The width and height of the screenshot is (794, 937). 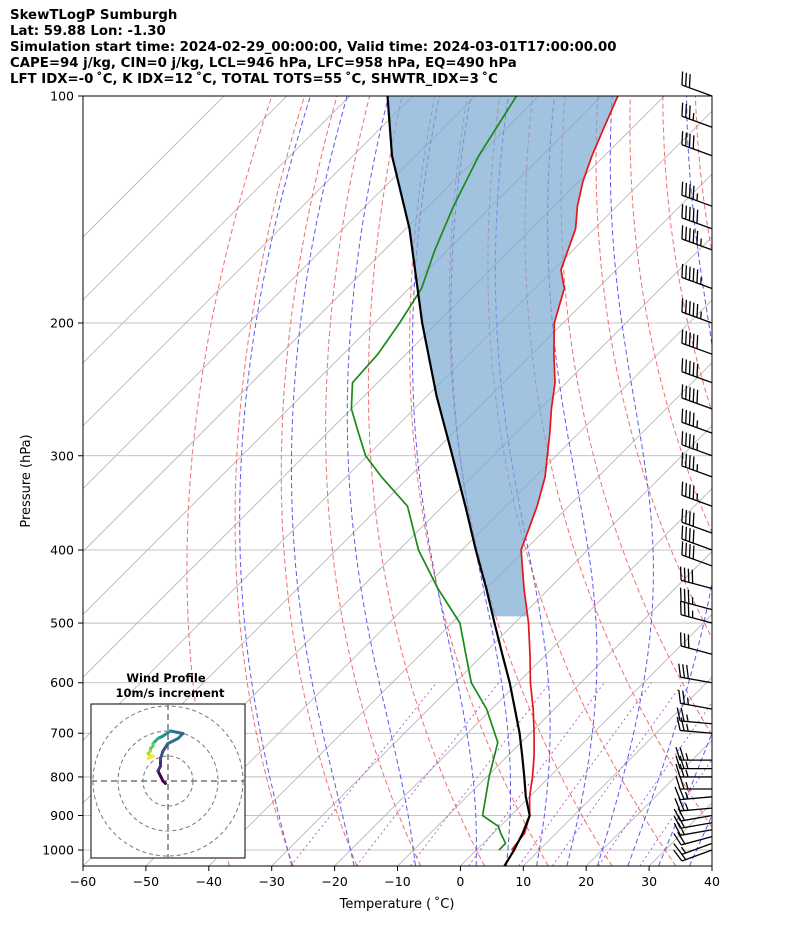 I want to click on x-tick-label: −50, so click(x=146, y=881).